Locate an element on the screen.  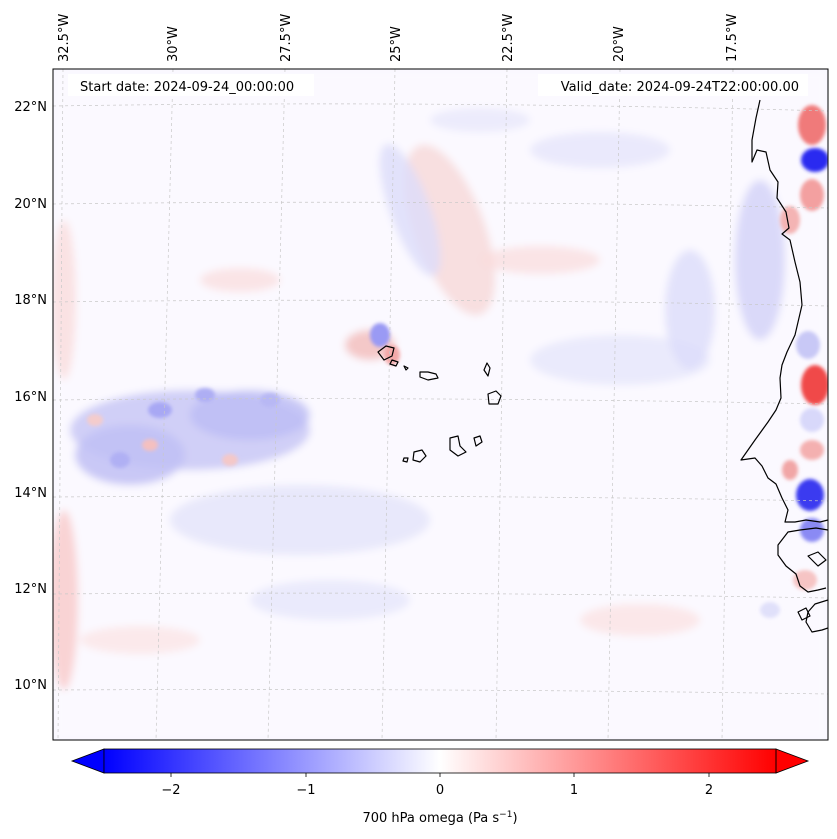
valid-date-box is located at coordinates (673, 85).